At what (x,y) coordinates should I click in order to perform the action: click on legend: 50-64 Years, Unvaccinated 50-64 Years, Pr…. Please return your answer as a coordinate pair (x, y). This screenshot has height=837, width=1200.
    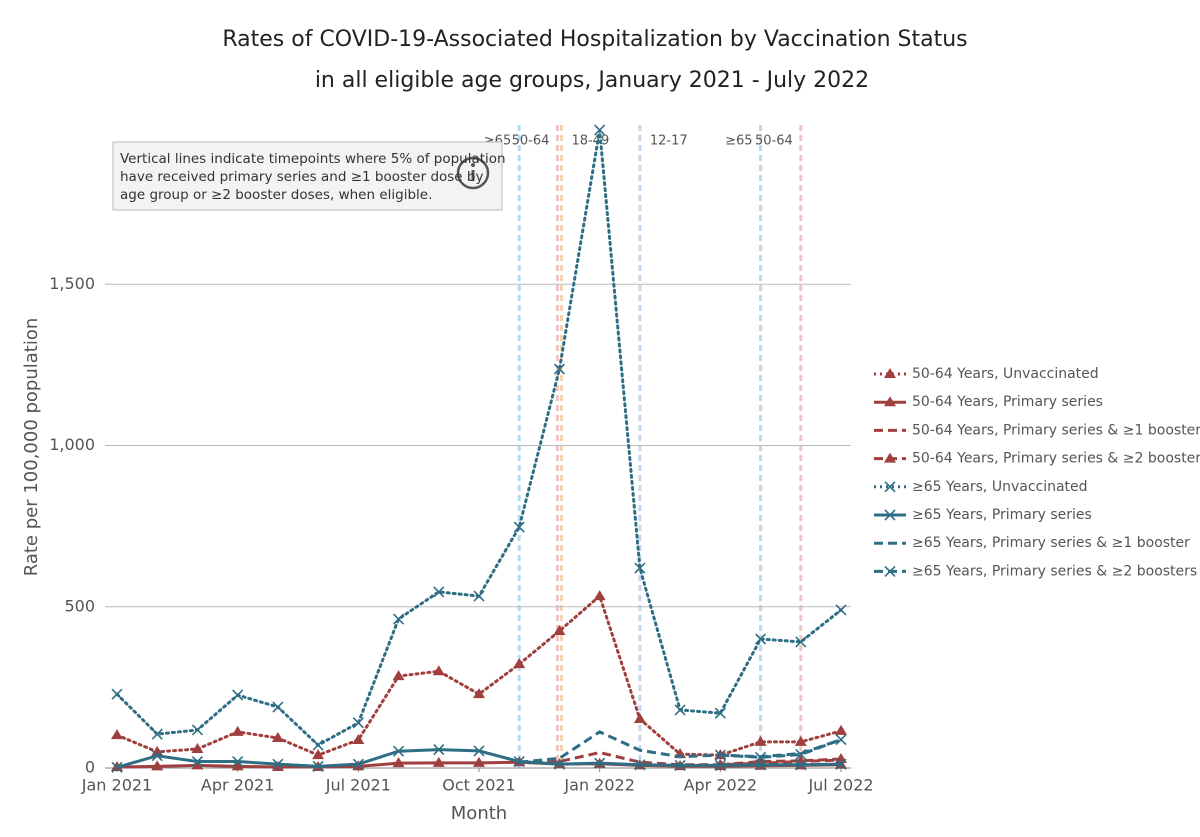
    Looking at the image, I should click on (1037, 472).